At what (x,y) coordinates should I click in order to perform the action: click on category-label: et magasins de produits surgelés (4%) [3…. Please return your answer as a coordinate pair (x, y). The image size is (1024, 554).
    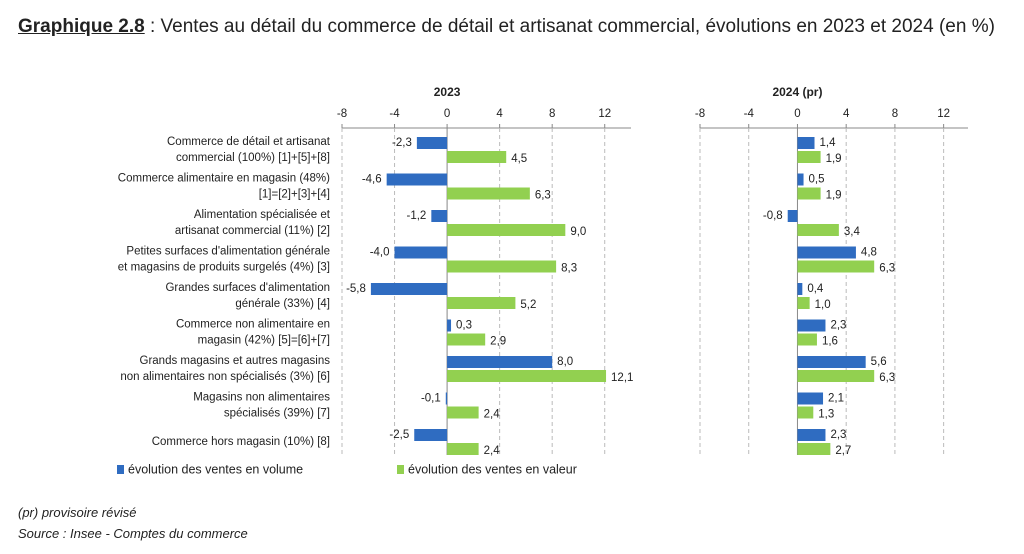
    Looking at the image, I should click on (224, 268).